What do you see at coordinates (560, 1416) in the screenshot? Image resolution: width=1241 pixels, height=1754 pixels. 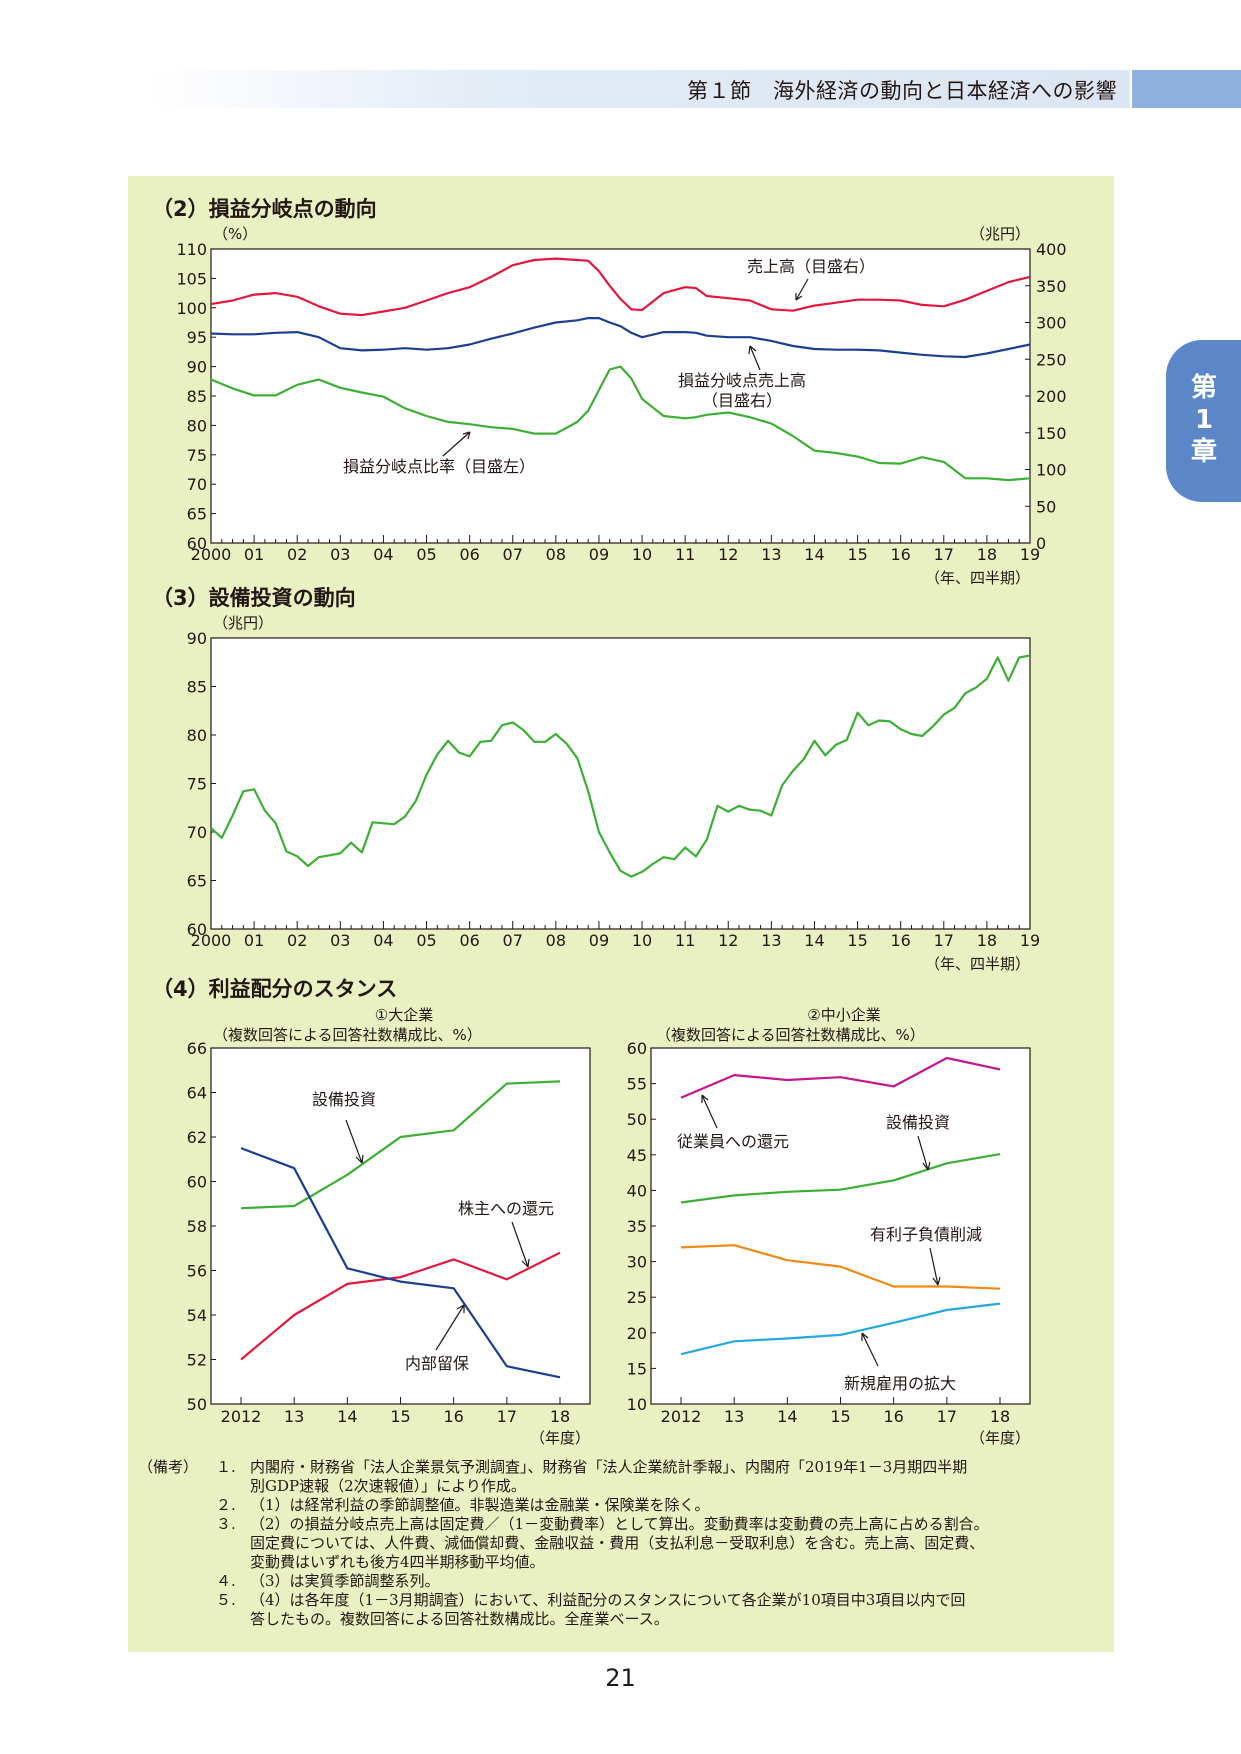 I see `chart3-x-tick-label: 18` at bounding box center [560, 1416].